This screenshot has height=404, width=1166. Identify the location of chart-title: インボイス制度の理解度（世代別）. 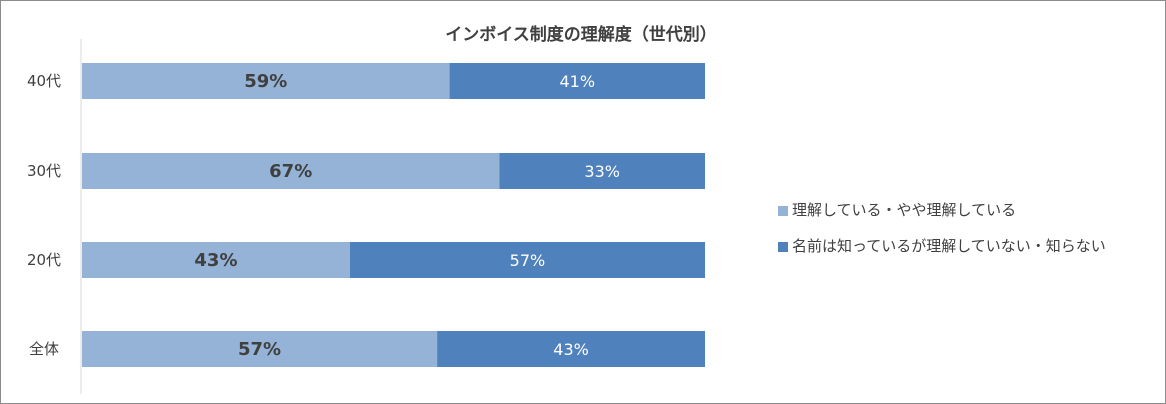
(581, 34).